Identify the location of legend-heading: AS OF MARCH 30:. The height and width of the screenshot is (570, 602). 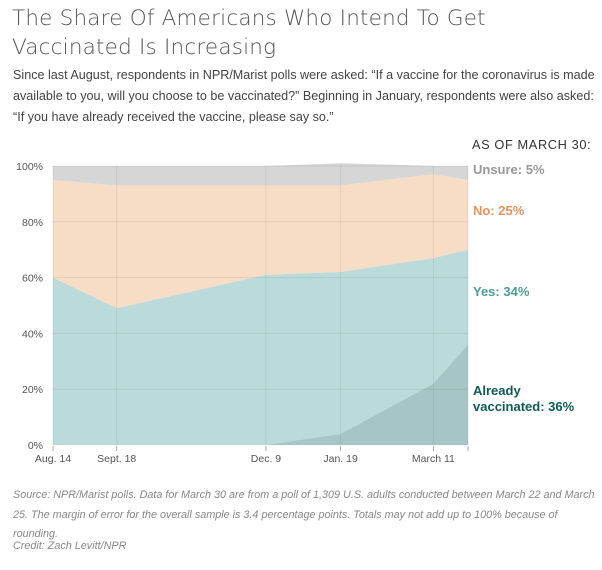
(532, 144).